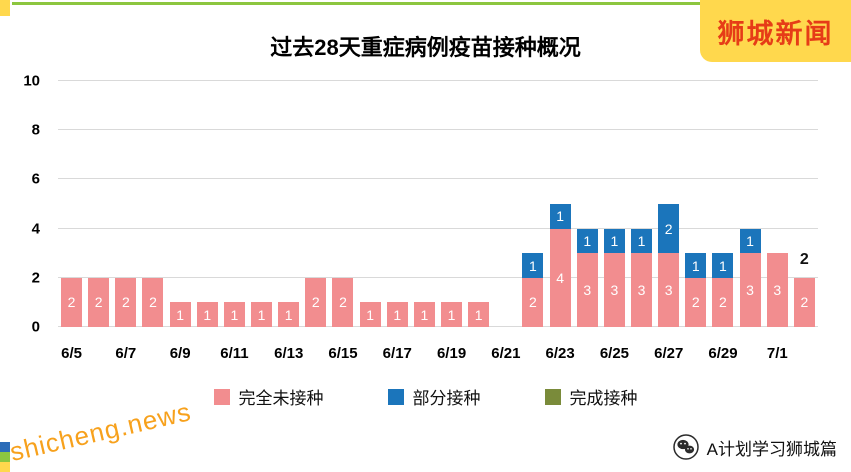 The width and height of the screenshot is (851, 472). What do you see at coordinates (71, 353) in the screenshot?
I see `x-tick-label: 6/5` at bounding box center [71, 353].